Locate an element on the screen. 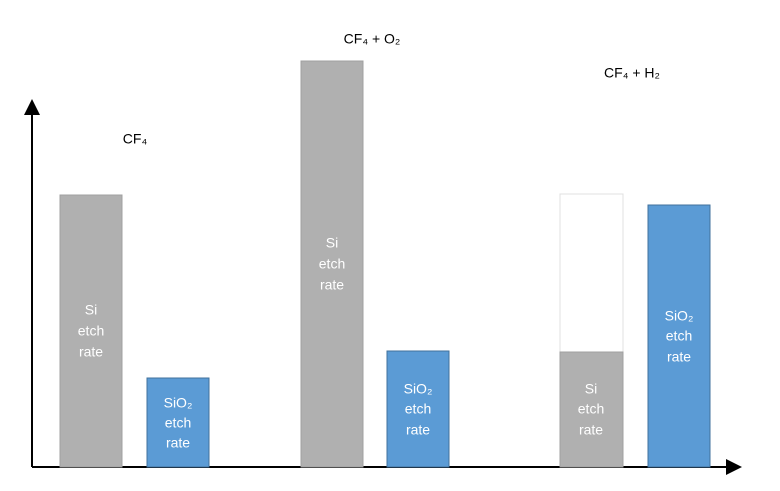  reference-outline is located at coordinates (591, 273).